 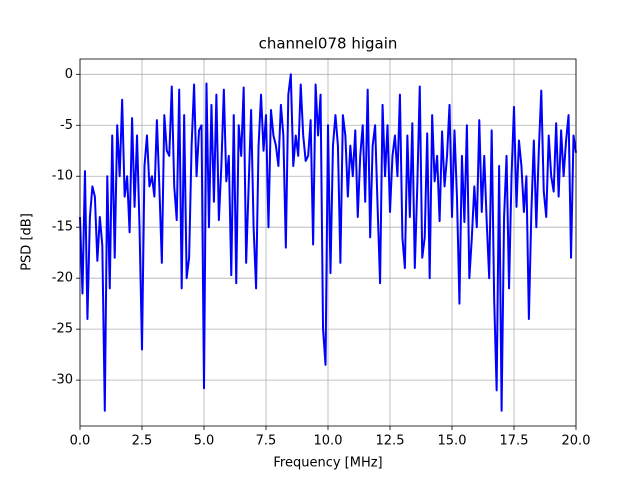 What do you see at coordinates (62, 227) in the screenshot?
I see `y-tick-label: -15` at bounding box center [62, 227].